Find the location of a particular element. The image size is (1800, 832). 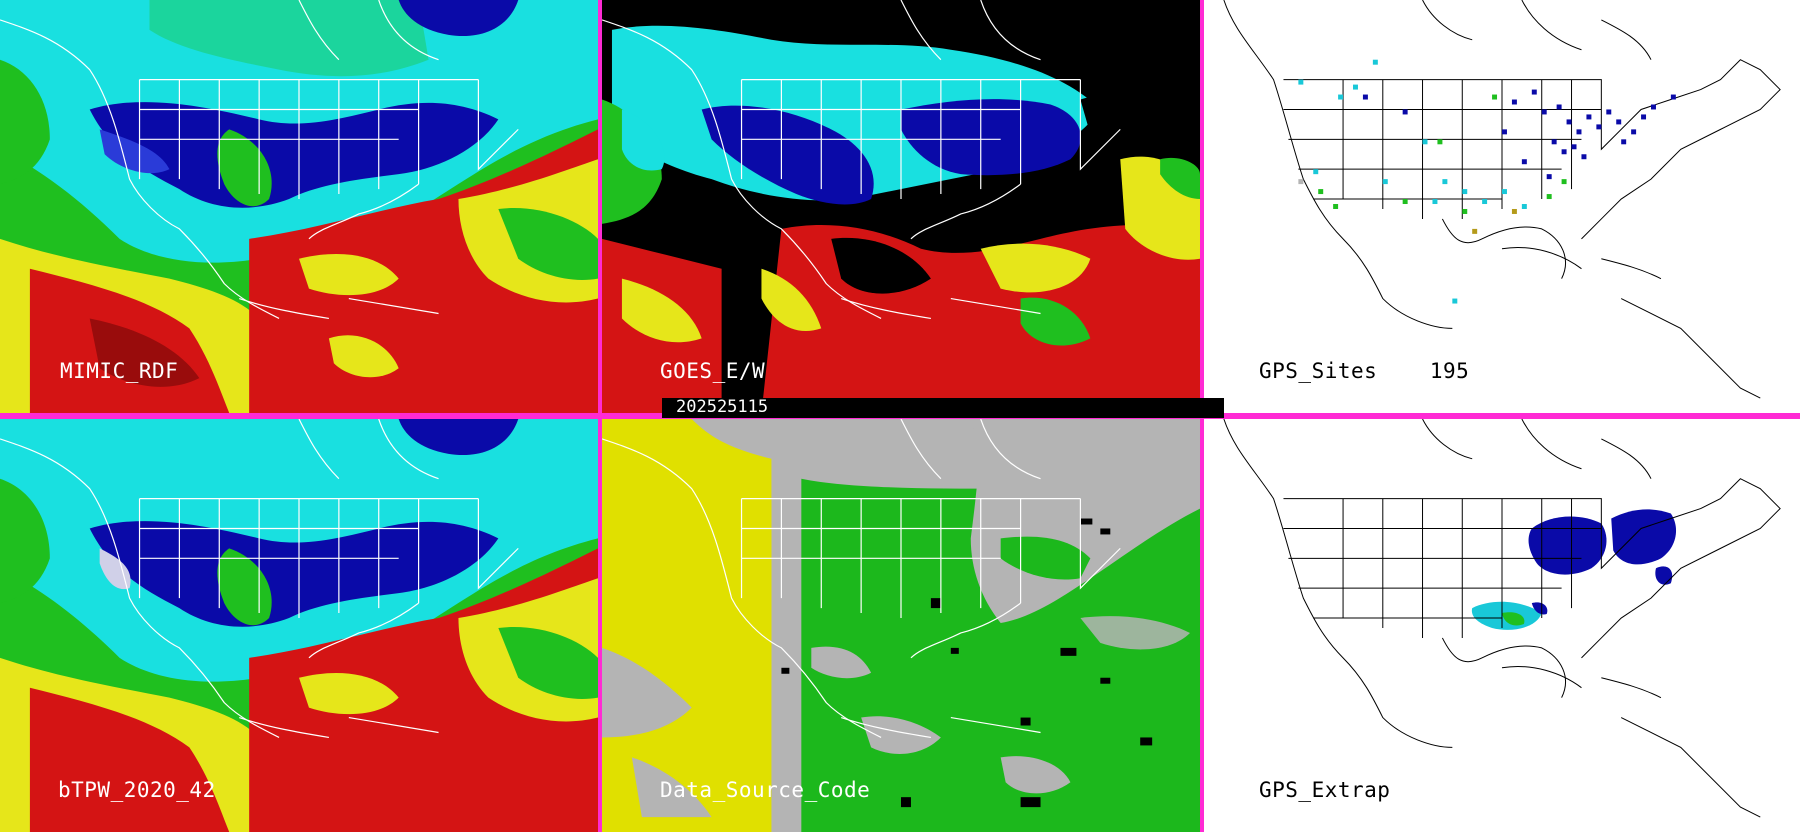

timestamp-text: 202525115 is located at coordinates (722, 407).